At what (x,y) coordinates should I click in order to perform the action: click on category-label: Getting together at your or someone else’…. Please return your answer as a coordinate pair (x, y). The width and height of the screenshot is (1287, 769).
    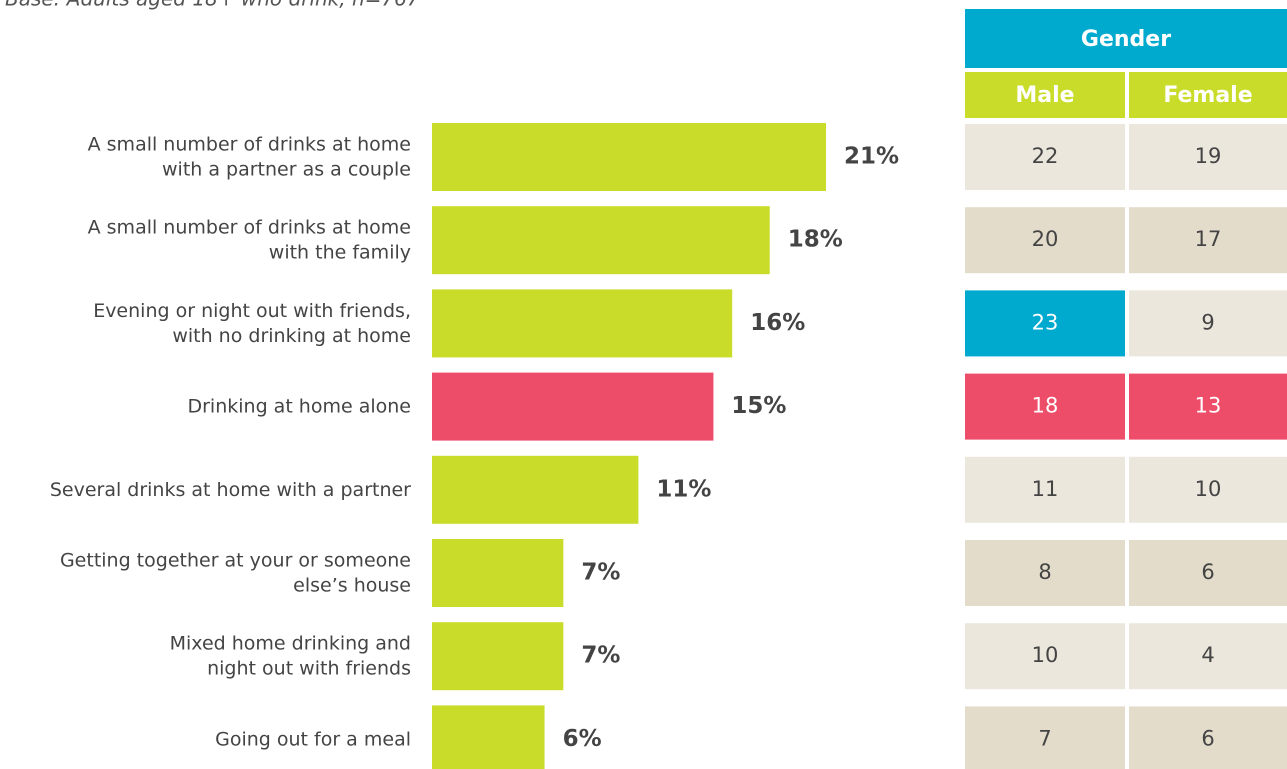
    Looking at the image, I should click on (235, 572).